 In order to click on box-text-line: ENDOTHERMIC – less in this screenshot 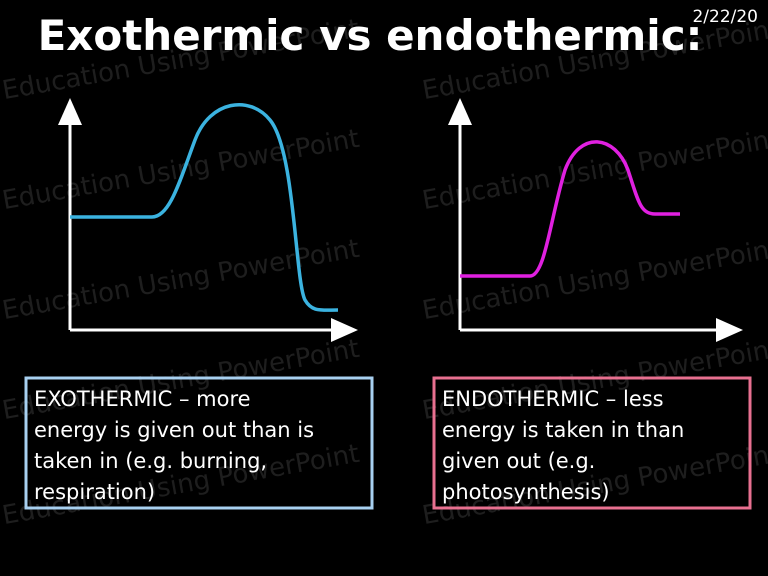, I will do `click(553, 399)`.